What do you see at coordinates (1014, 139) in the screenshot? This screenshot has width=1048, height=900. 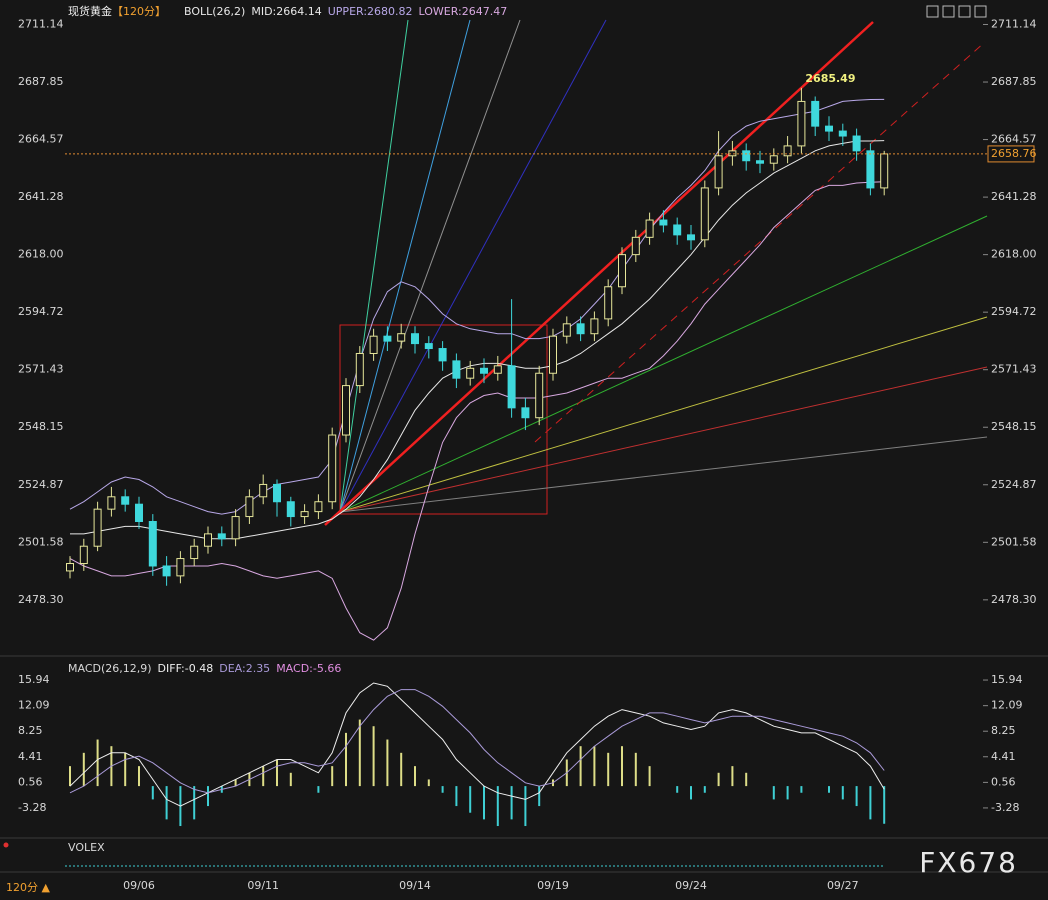 I see `y-tick-label: 2664.57` at bounding box center [1014, 139].